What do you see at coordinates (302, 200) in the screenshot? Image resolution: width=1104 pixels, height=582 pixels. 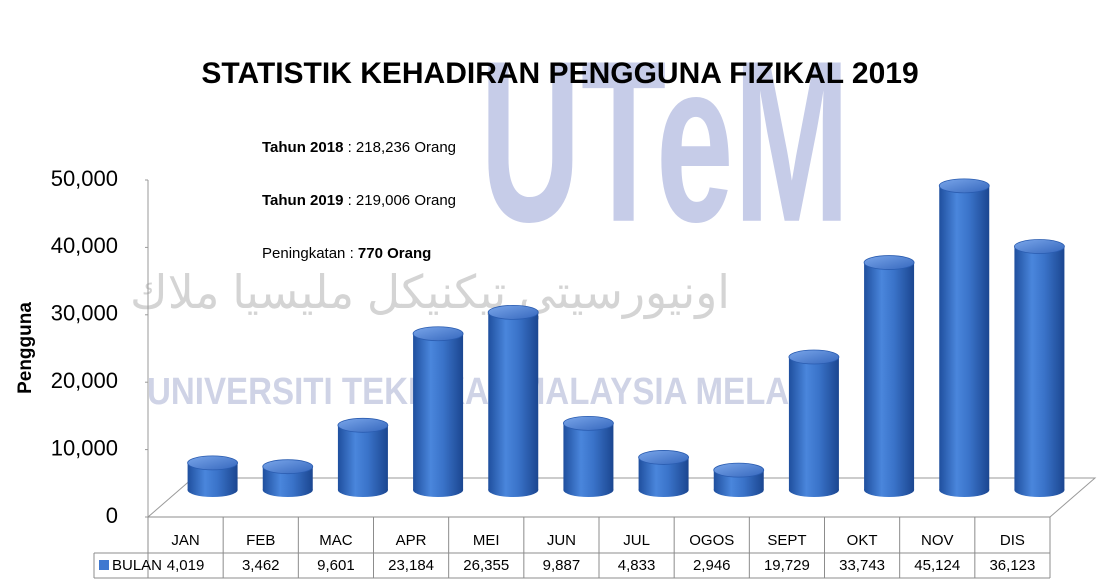 I see `annotation-part: Tahun 2019` at bounding box center [302, 200].